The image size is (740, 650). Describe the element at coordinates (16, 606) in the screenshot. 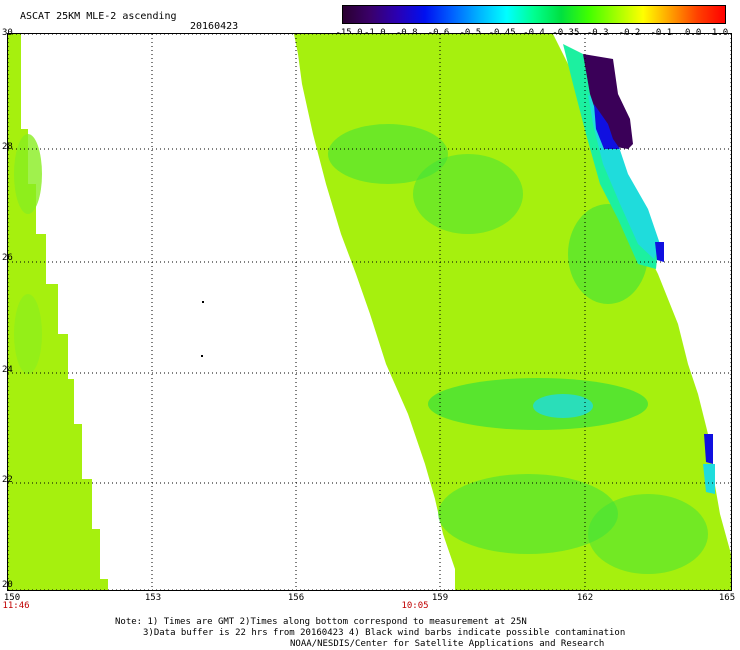

I see `pass-time-1: 11:46` at that location.